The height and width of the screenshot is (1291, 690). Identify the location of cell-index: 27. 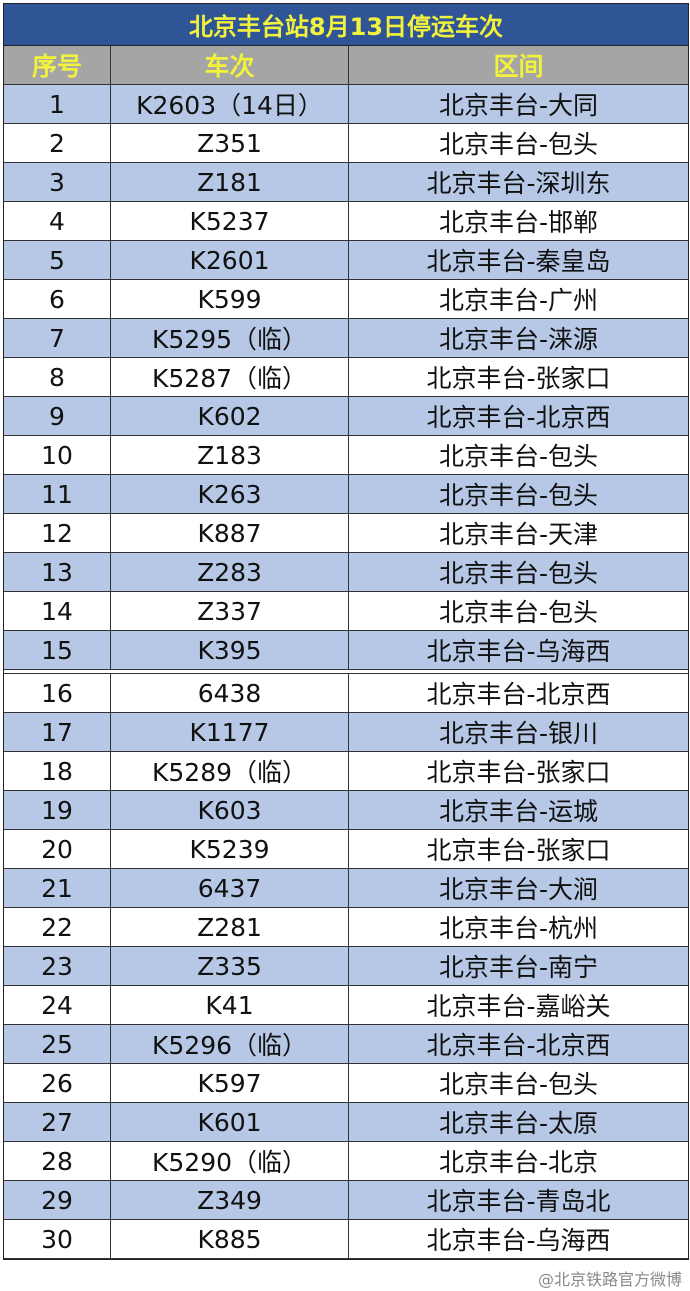
(57, 1122).